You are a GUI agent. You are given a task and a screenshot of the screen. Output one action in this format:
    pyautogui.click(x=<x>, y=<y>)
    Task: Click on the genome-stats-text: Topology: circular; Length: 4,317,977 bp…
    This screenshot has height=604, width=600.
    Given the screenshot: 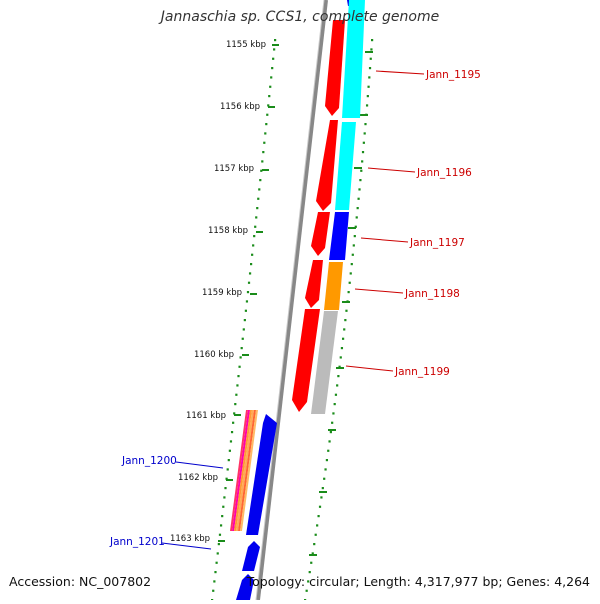 What is the action you would take?
    pyautogui.click(x=418, y=581)
    